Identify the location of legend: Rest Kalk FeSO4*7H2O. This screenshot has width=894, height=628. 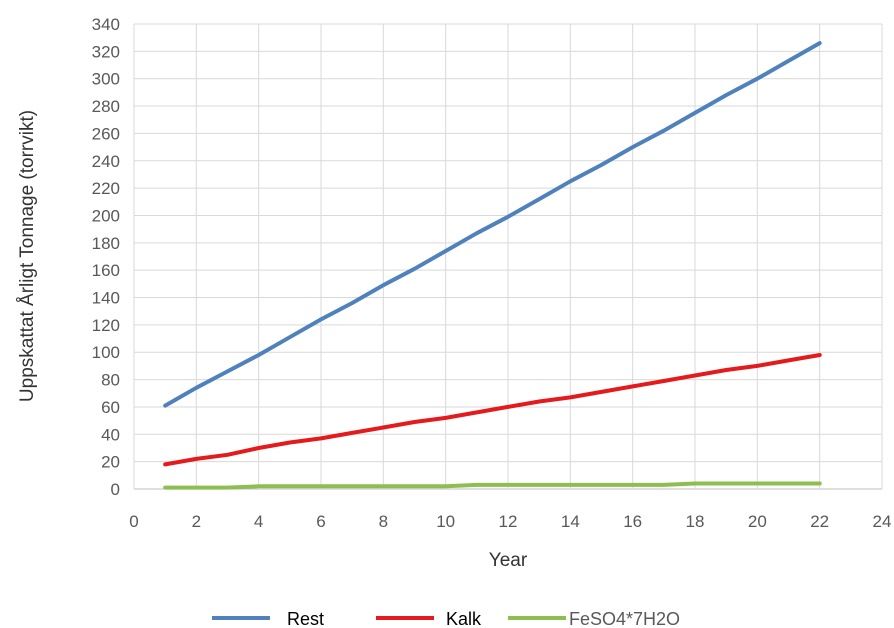
(446, 618).